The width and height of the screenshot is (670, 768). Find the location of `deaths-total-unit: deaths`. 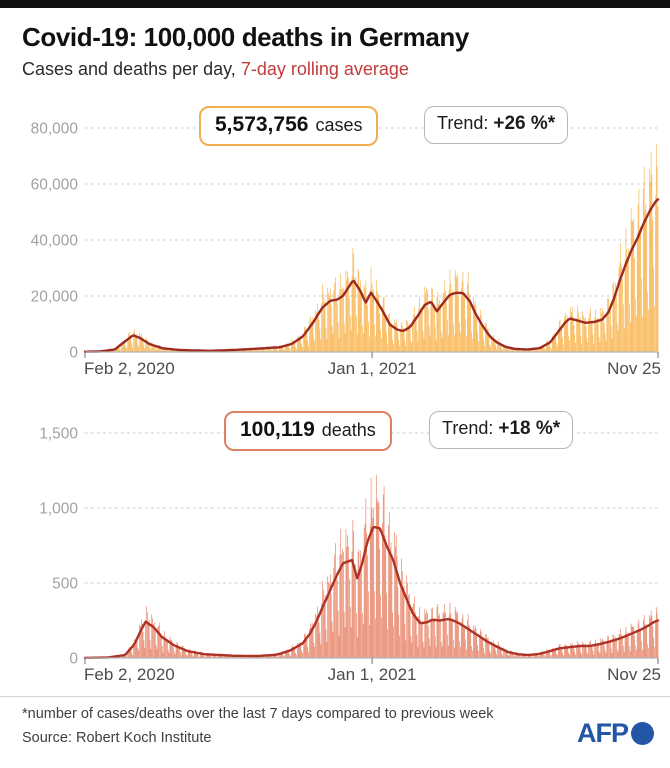

deaths-total-unit: deaths is located at coordinates (348, 430).